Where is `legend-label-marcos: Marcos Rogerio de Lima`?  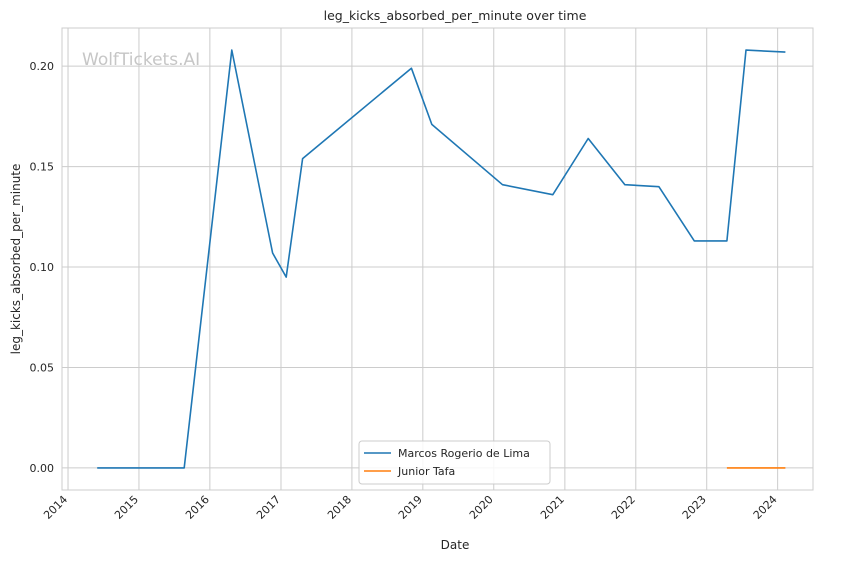 legend-label-marcos: Marcos Rogerio de Lima is located at coordinates (464, 453).